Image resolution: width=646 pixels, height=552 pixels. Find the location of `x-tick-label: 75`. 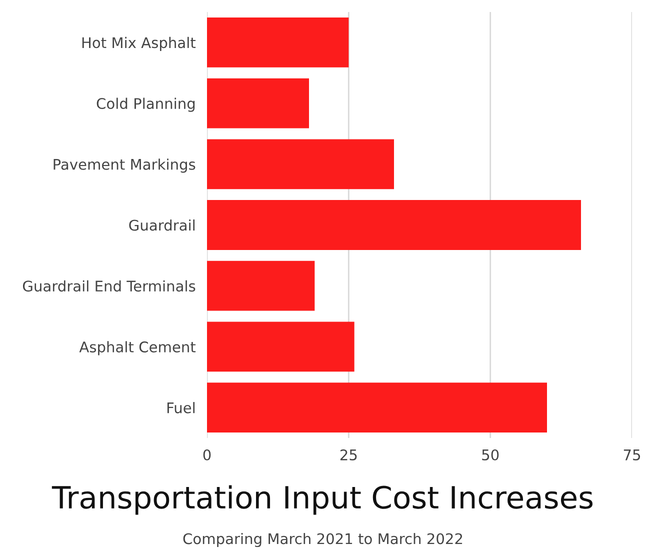

x-tick-label: 75 is located at coordinates (632, 455).